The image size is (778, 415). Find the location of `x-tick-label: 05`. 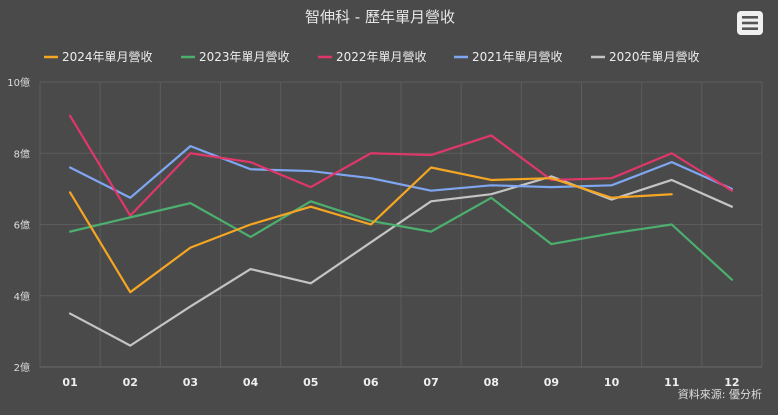

x-tick-label: 05 is located at coordinates (310, 382).